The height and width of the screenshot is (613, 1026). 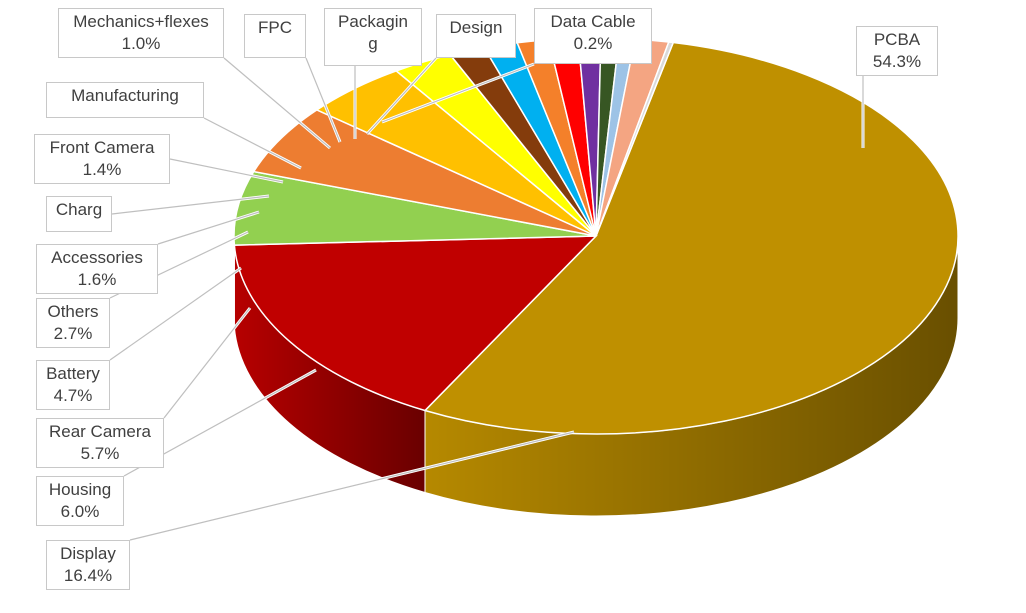 I want to click on data-label-name: PCBA, so click(x=897, y=39).